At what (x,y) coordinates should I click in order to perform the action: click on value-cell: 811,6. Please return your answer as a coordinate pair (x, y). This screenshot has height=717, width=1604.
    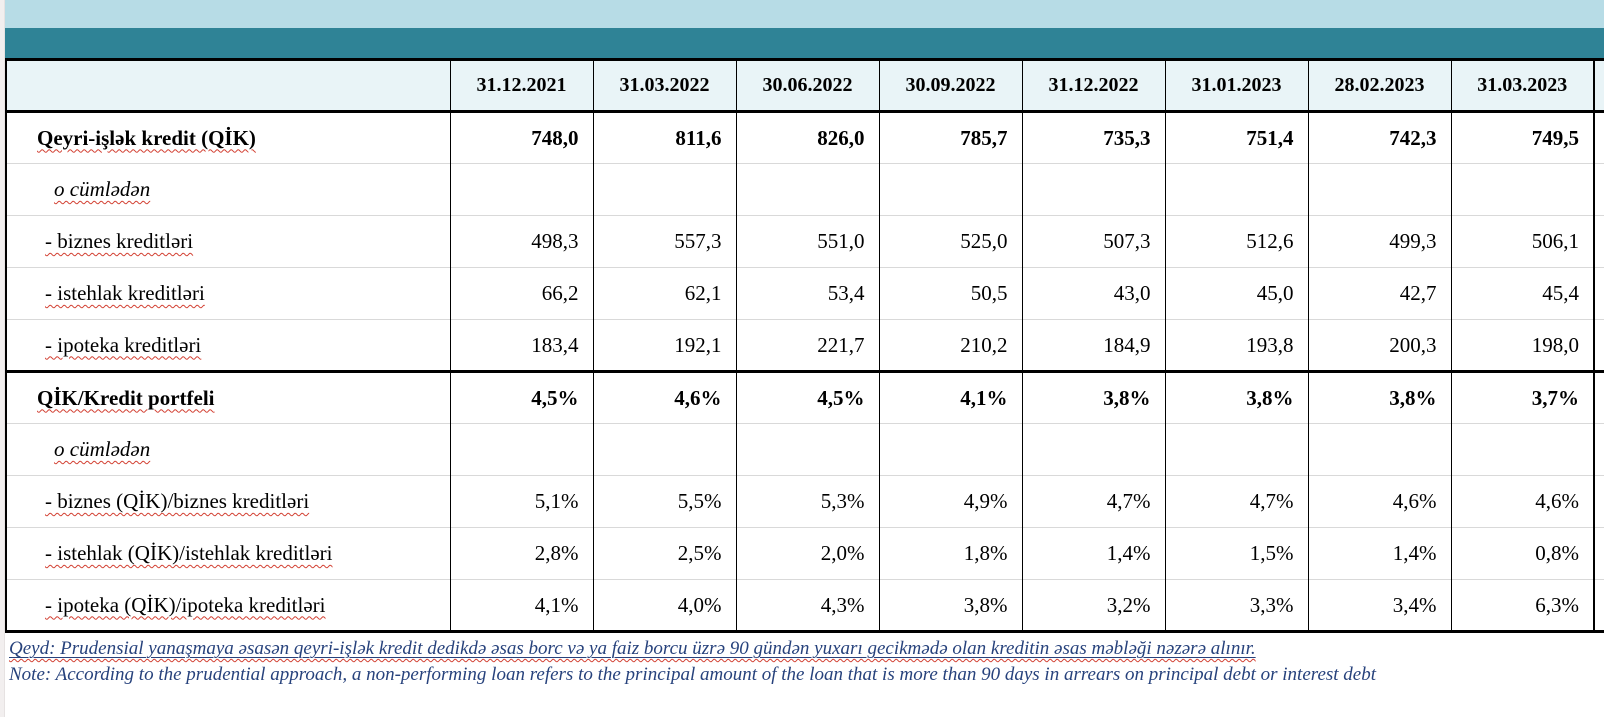
    Looking at the image, I should click on (664, 137).